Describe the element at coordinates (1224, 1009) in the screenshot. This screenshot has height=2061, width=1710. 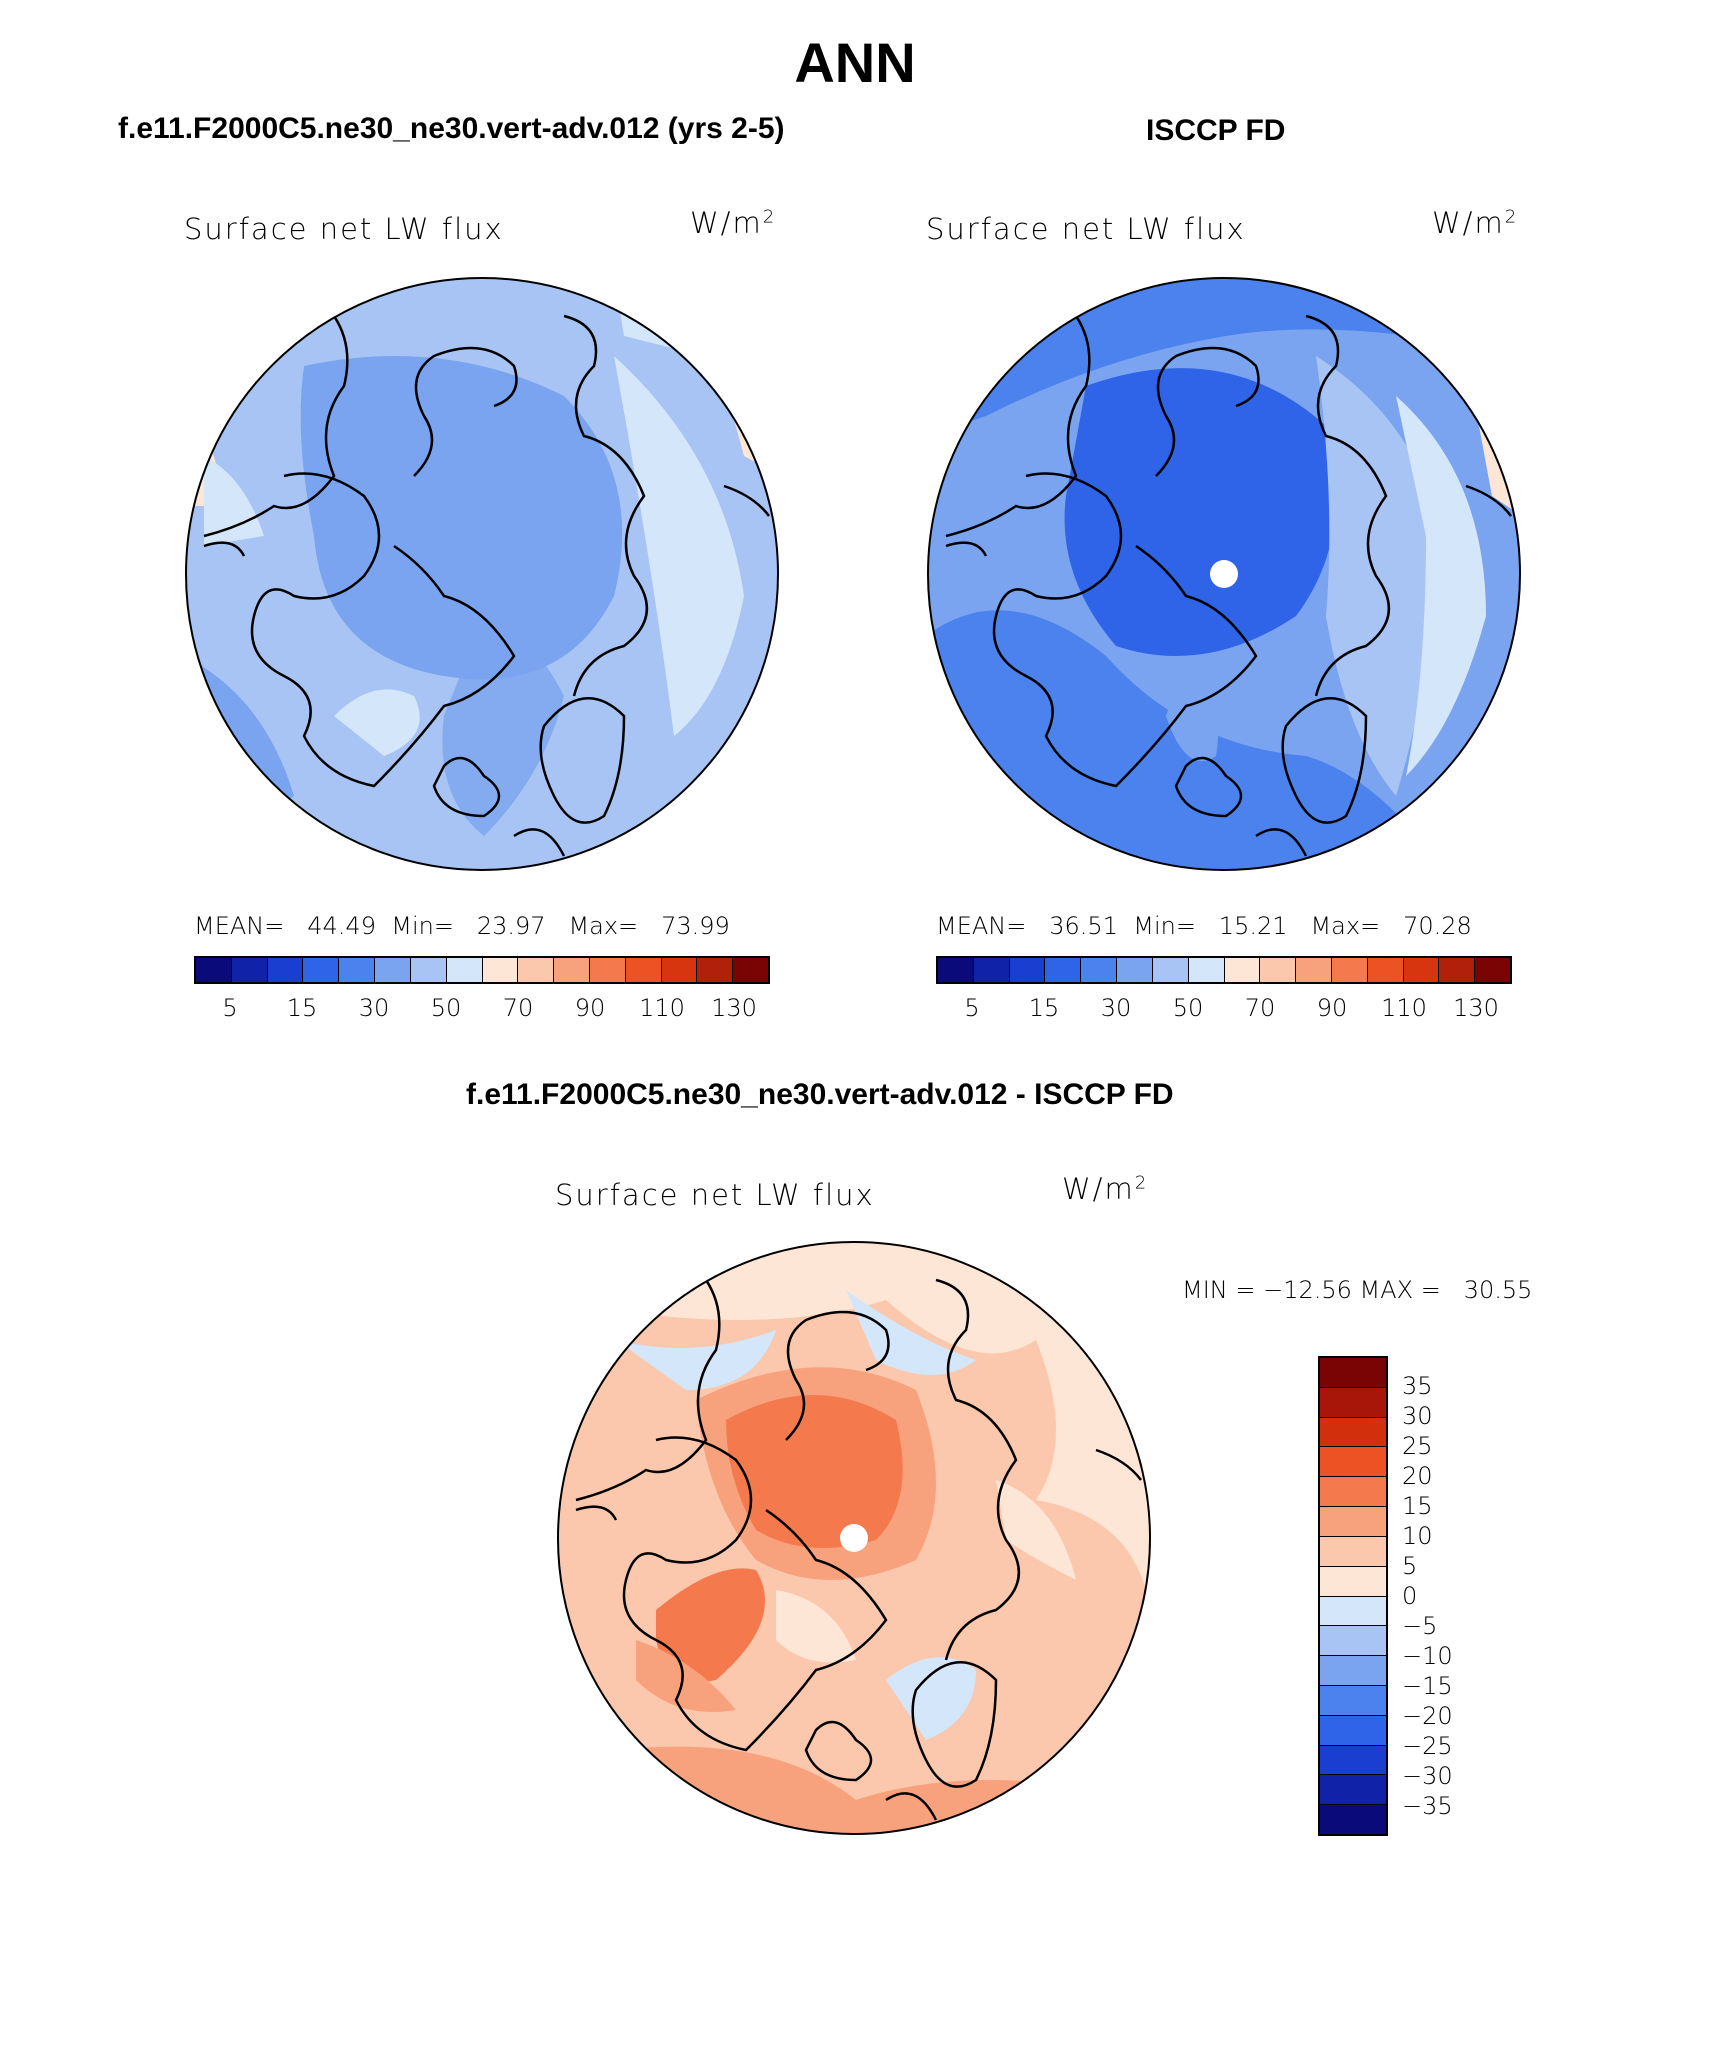
I see `panel-2-colorbar-ticks: 5 15 30 50 70 90 110 130` at that location.